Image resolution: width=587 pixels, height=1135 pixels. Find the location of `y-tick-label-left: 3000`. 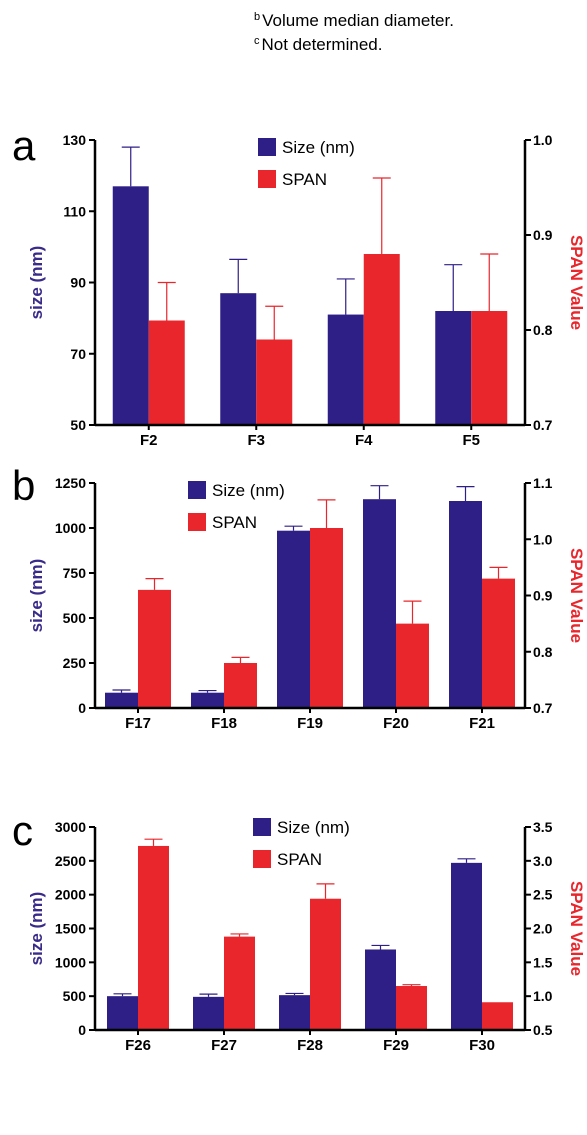

y-tick-label-left: 3000 is located at coordinates (70, 827).